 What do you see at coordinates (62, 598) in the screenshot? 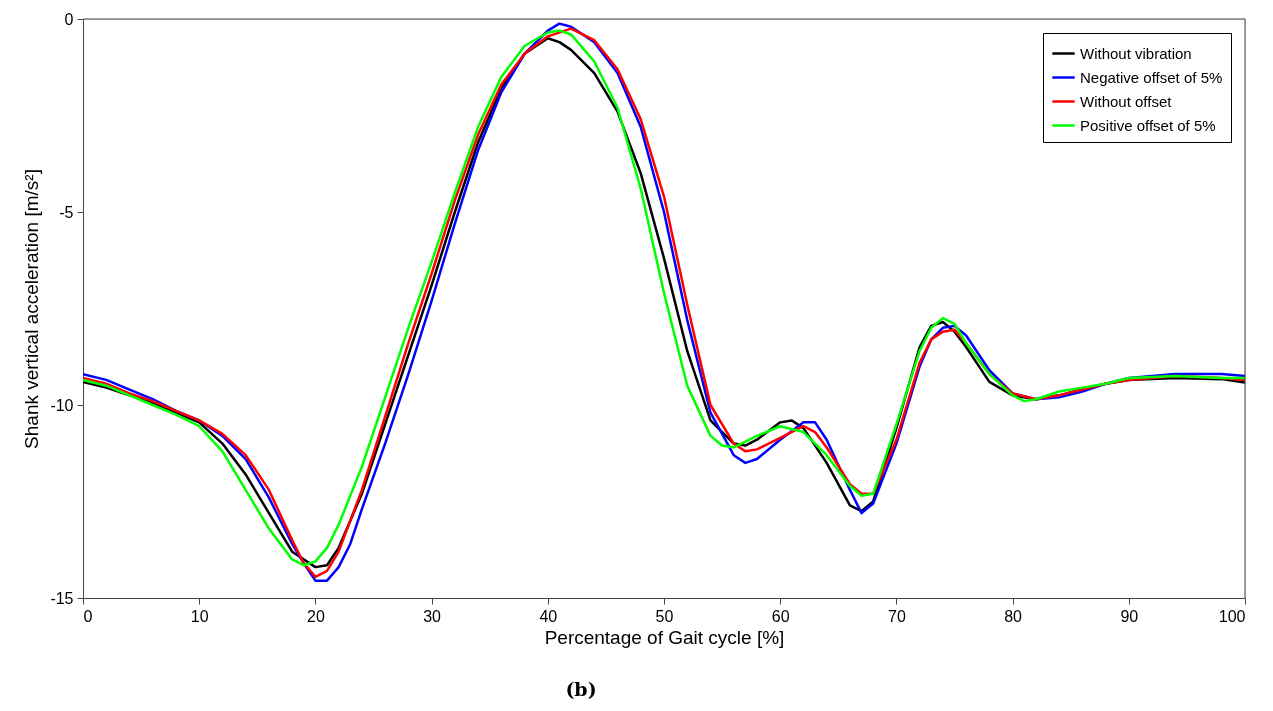
I see `y-tick-label: -15` at bounding box center [62, 598].